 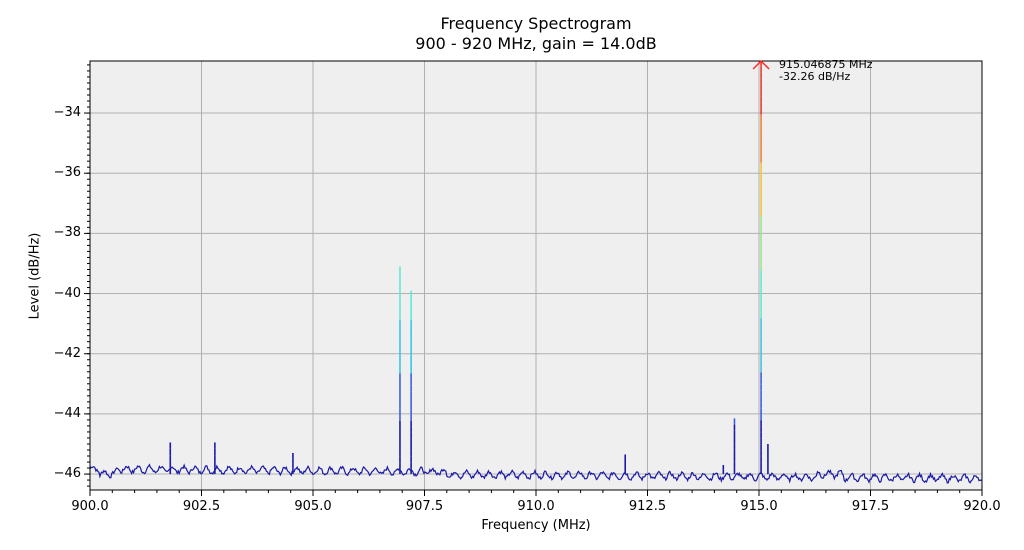 What do you see at coordinates (759, 506) in the screenshot?
I see `x-tick-label: 915.0` at bounding box center [759, 506].